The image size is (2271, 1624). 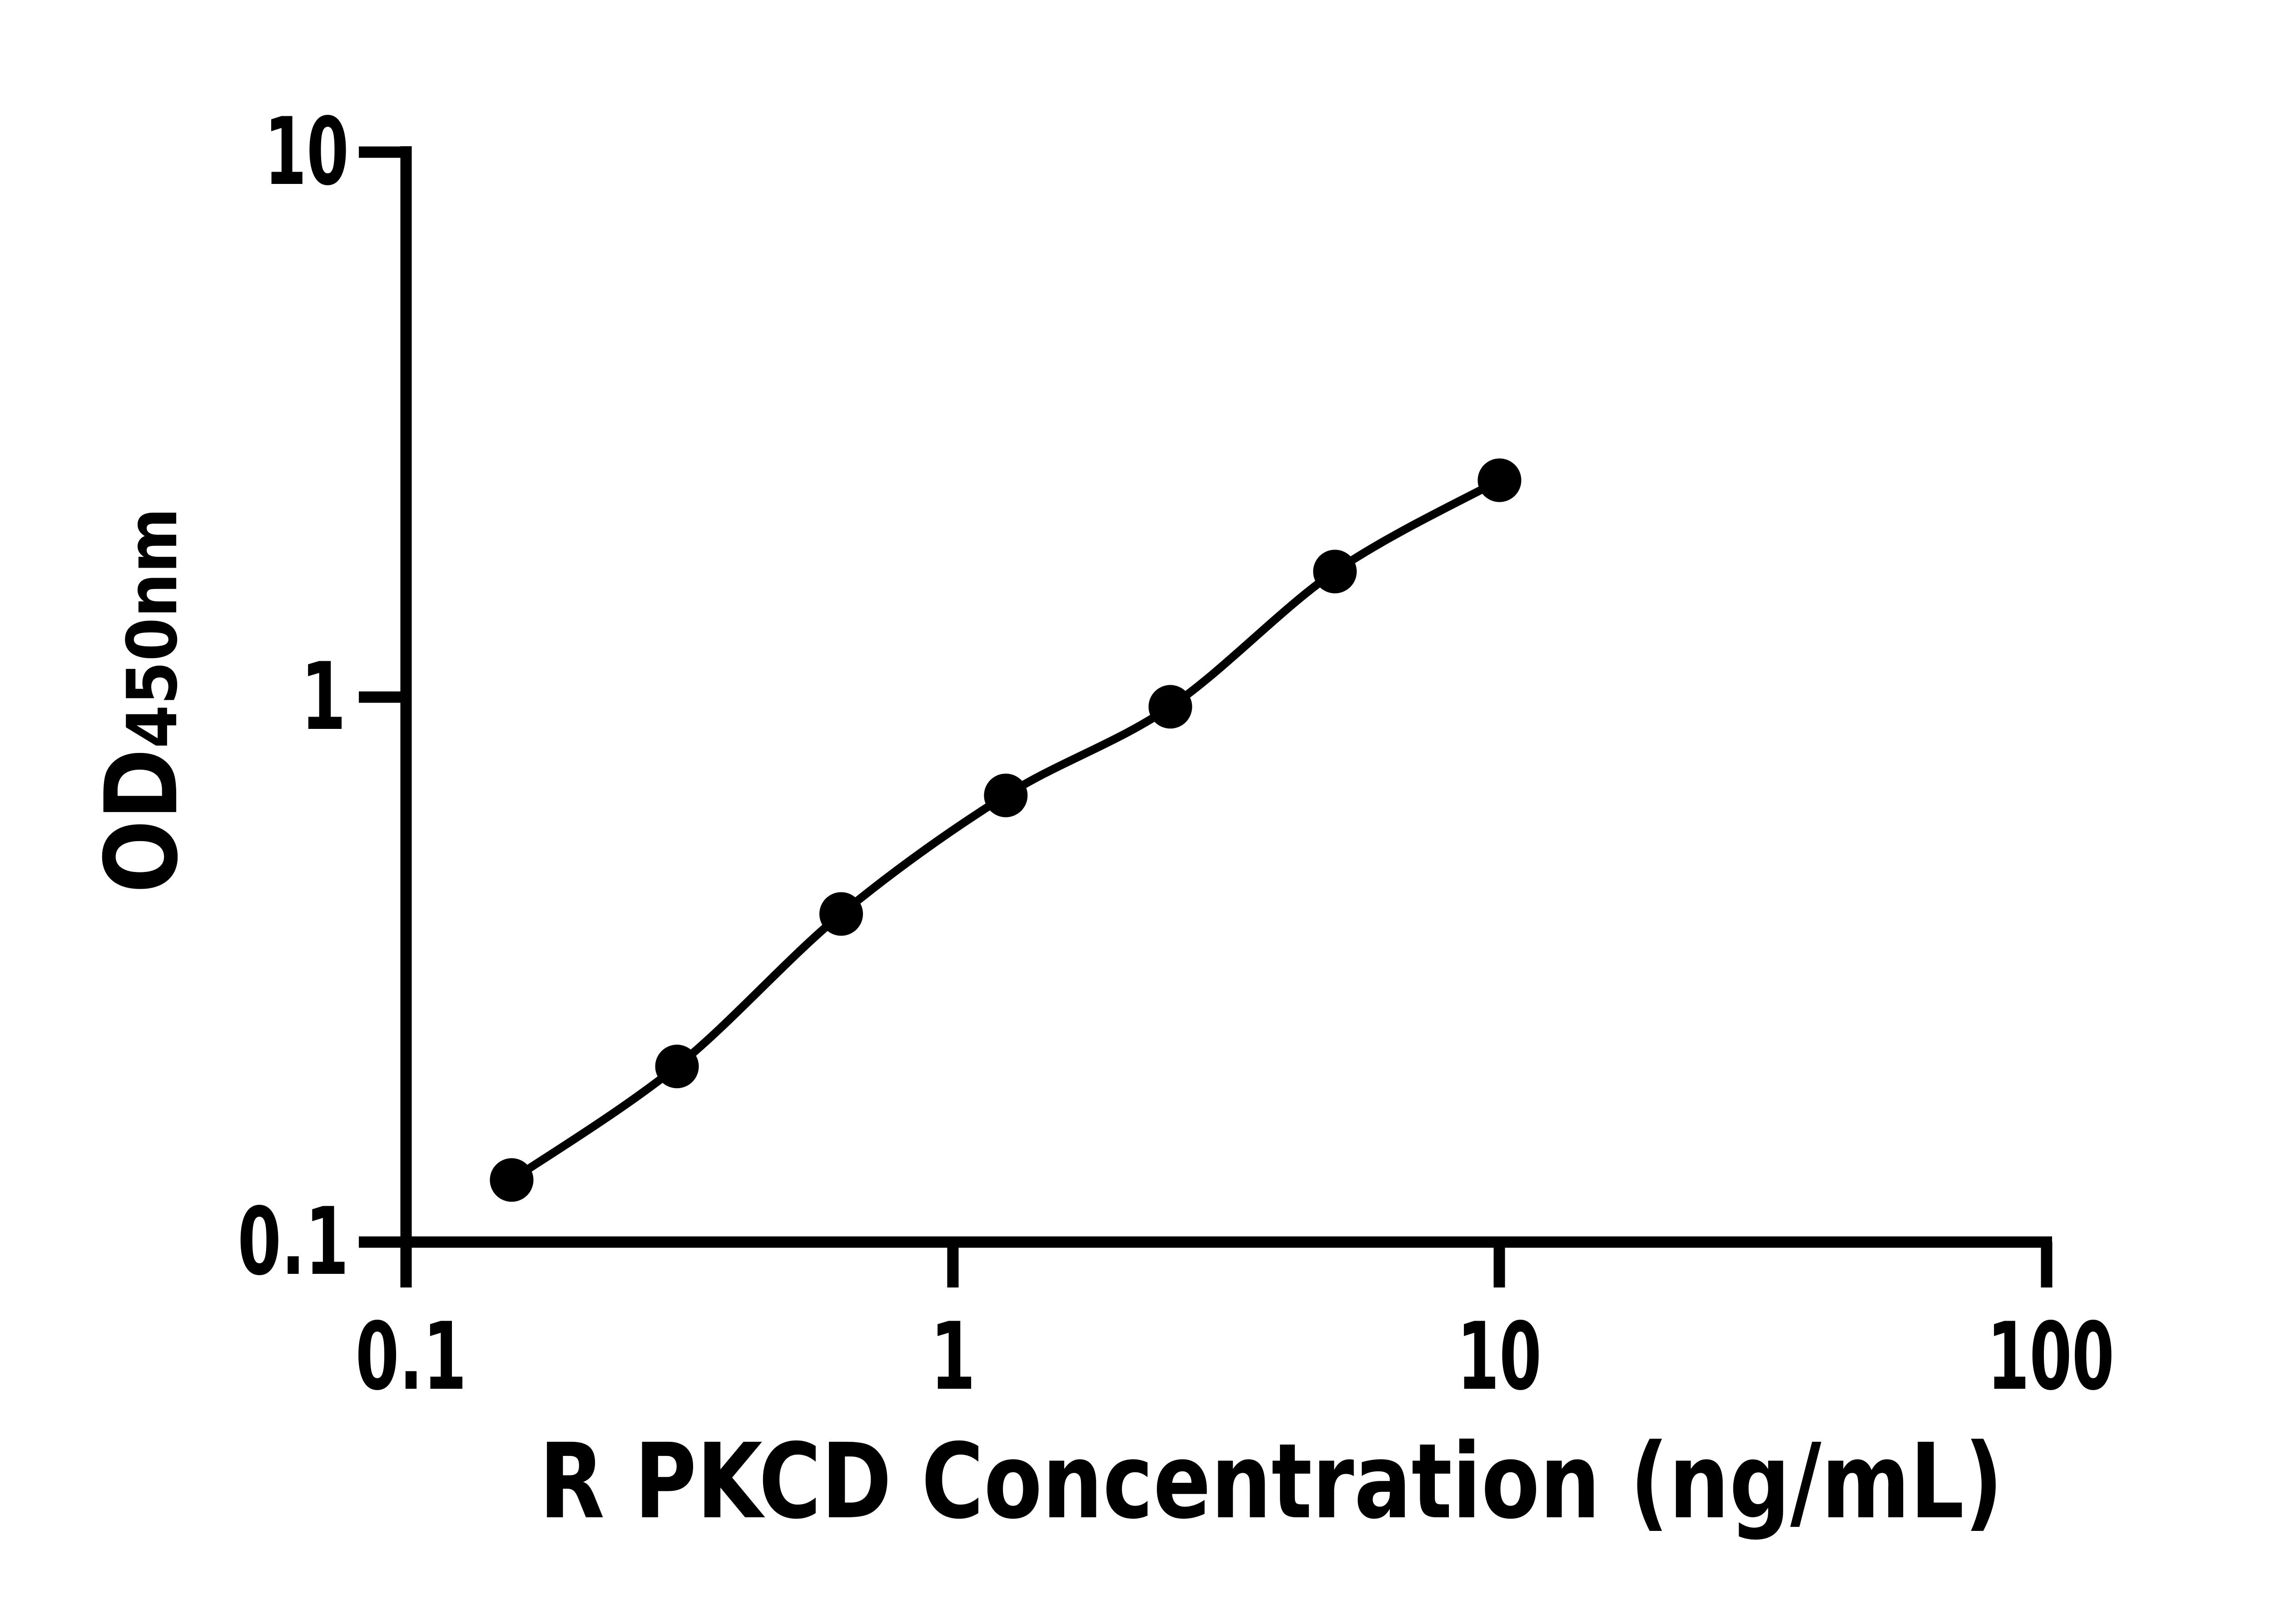 What do you see at coordinates (1499, 1357) in the screenshot?
I see `x-tick-label-10: 10` at bounding box center [1499, 1357].